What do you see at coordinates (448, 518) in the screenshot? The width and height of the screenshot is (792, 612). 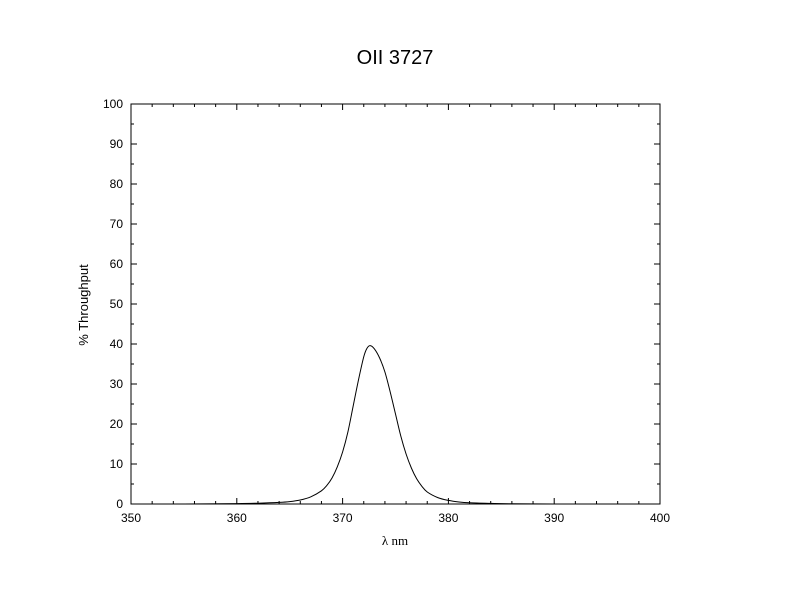 I see `x-tick-label: 380` at bounding box center [448, 518].